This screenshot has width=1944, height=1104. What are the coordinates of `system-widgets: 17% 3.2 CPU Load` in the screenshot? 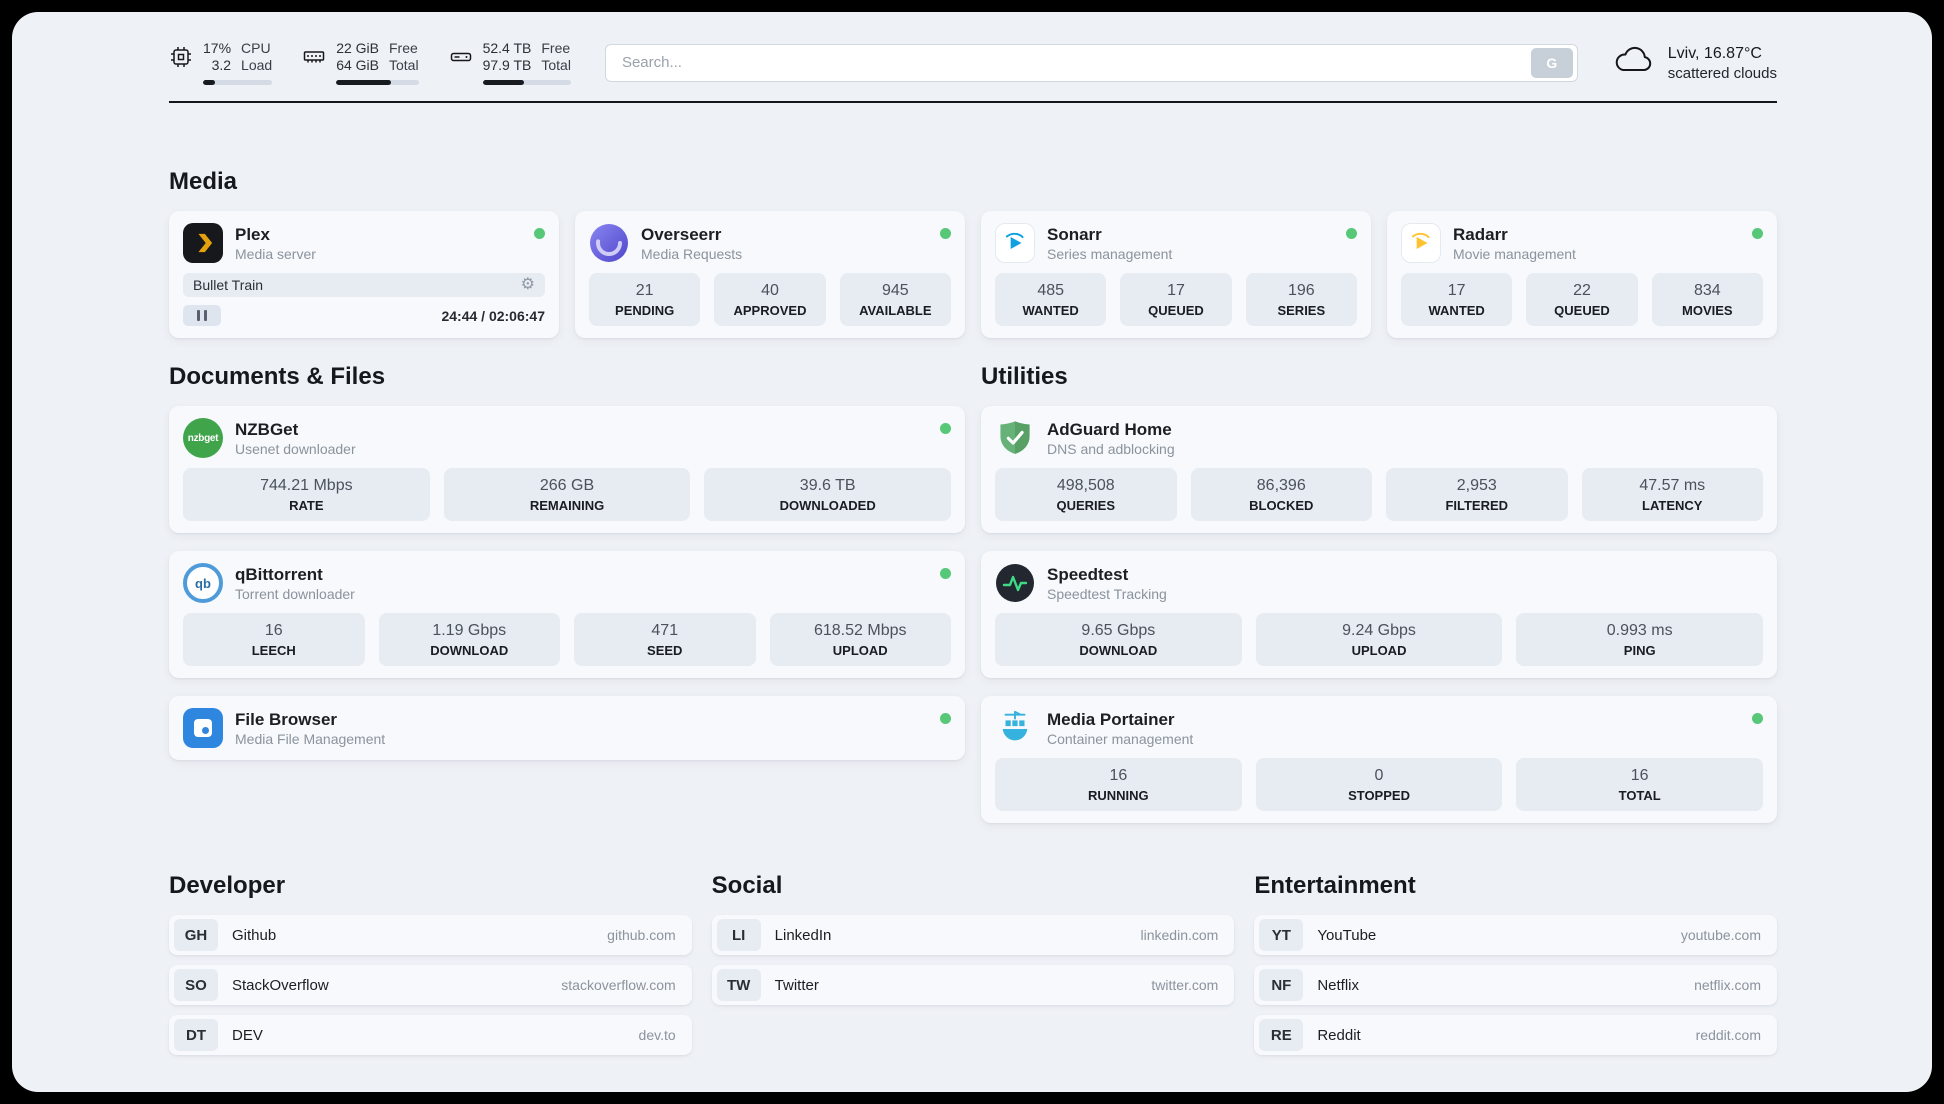 It's located at (370, 62).